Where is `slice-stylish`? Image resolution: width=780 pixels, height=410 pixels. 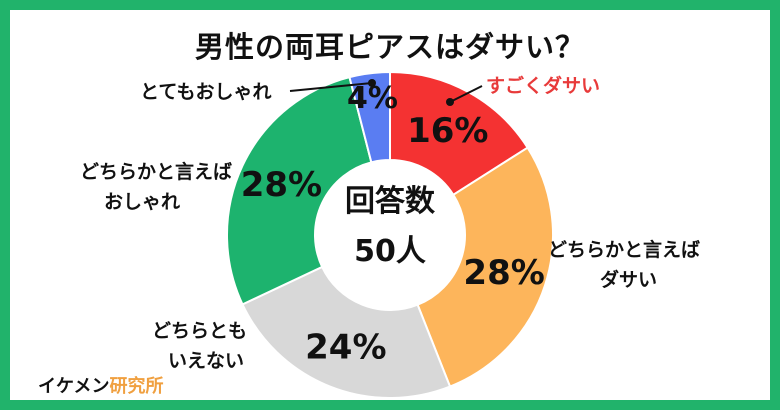 slice-stylish is located at coordinates (299, 190).